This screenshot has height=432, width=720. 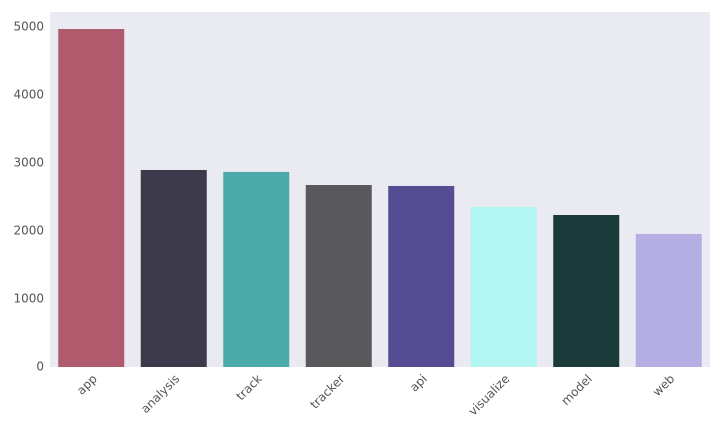 What do you see at coordinates (327, 392) in the screenshot?
I see `x-tick-label: tracker` at bounding box center [327, 392].